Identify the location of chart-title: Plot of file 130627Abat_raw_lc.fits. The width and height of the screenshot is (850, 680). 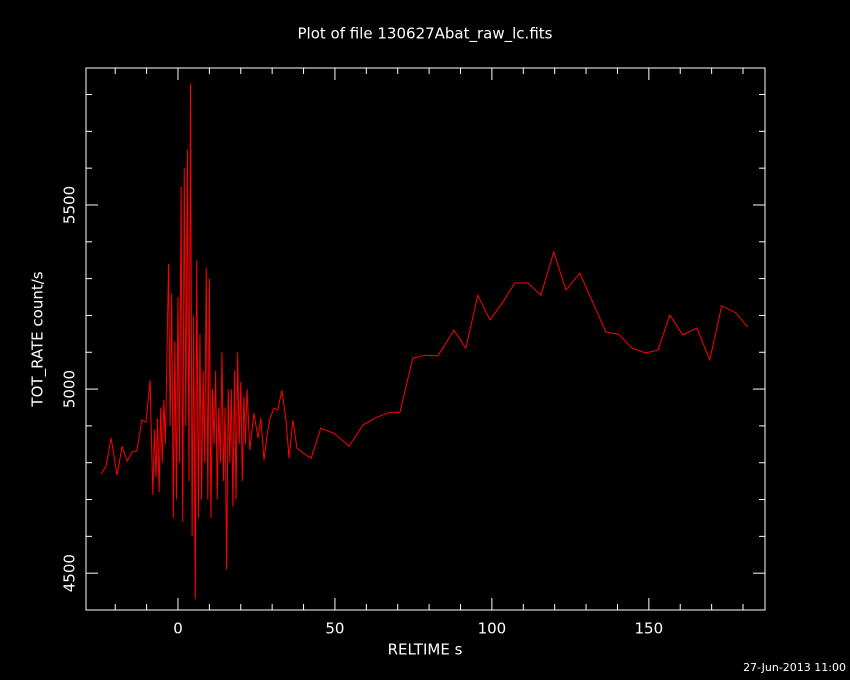
(425, 34).